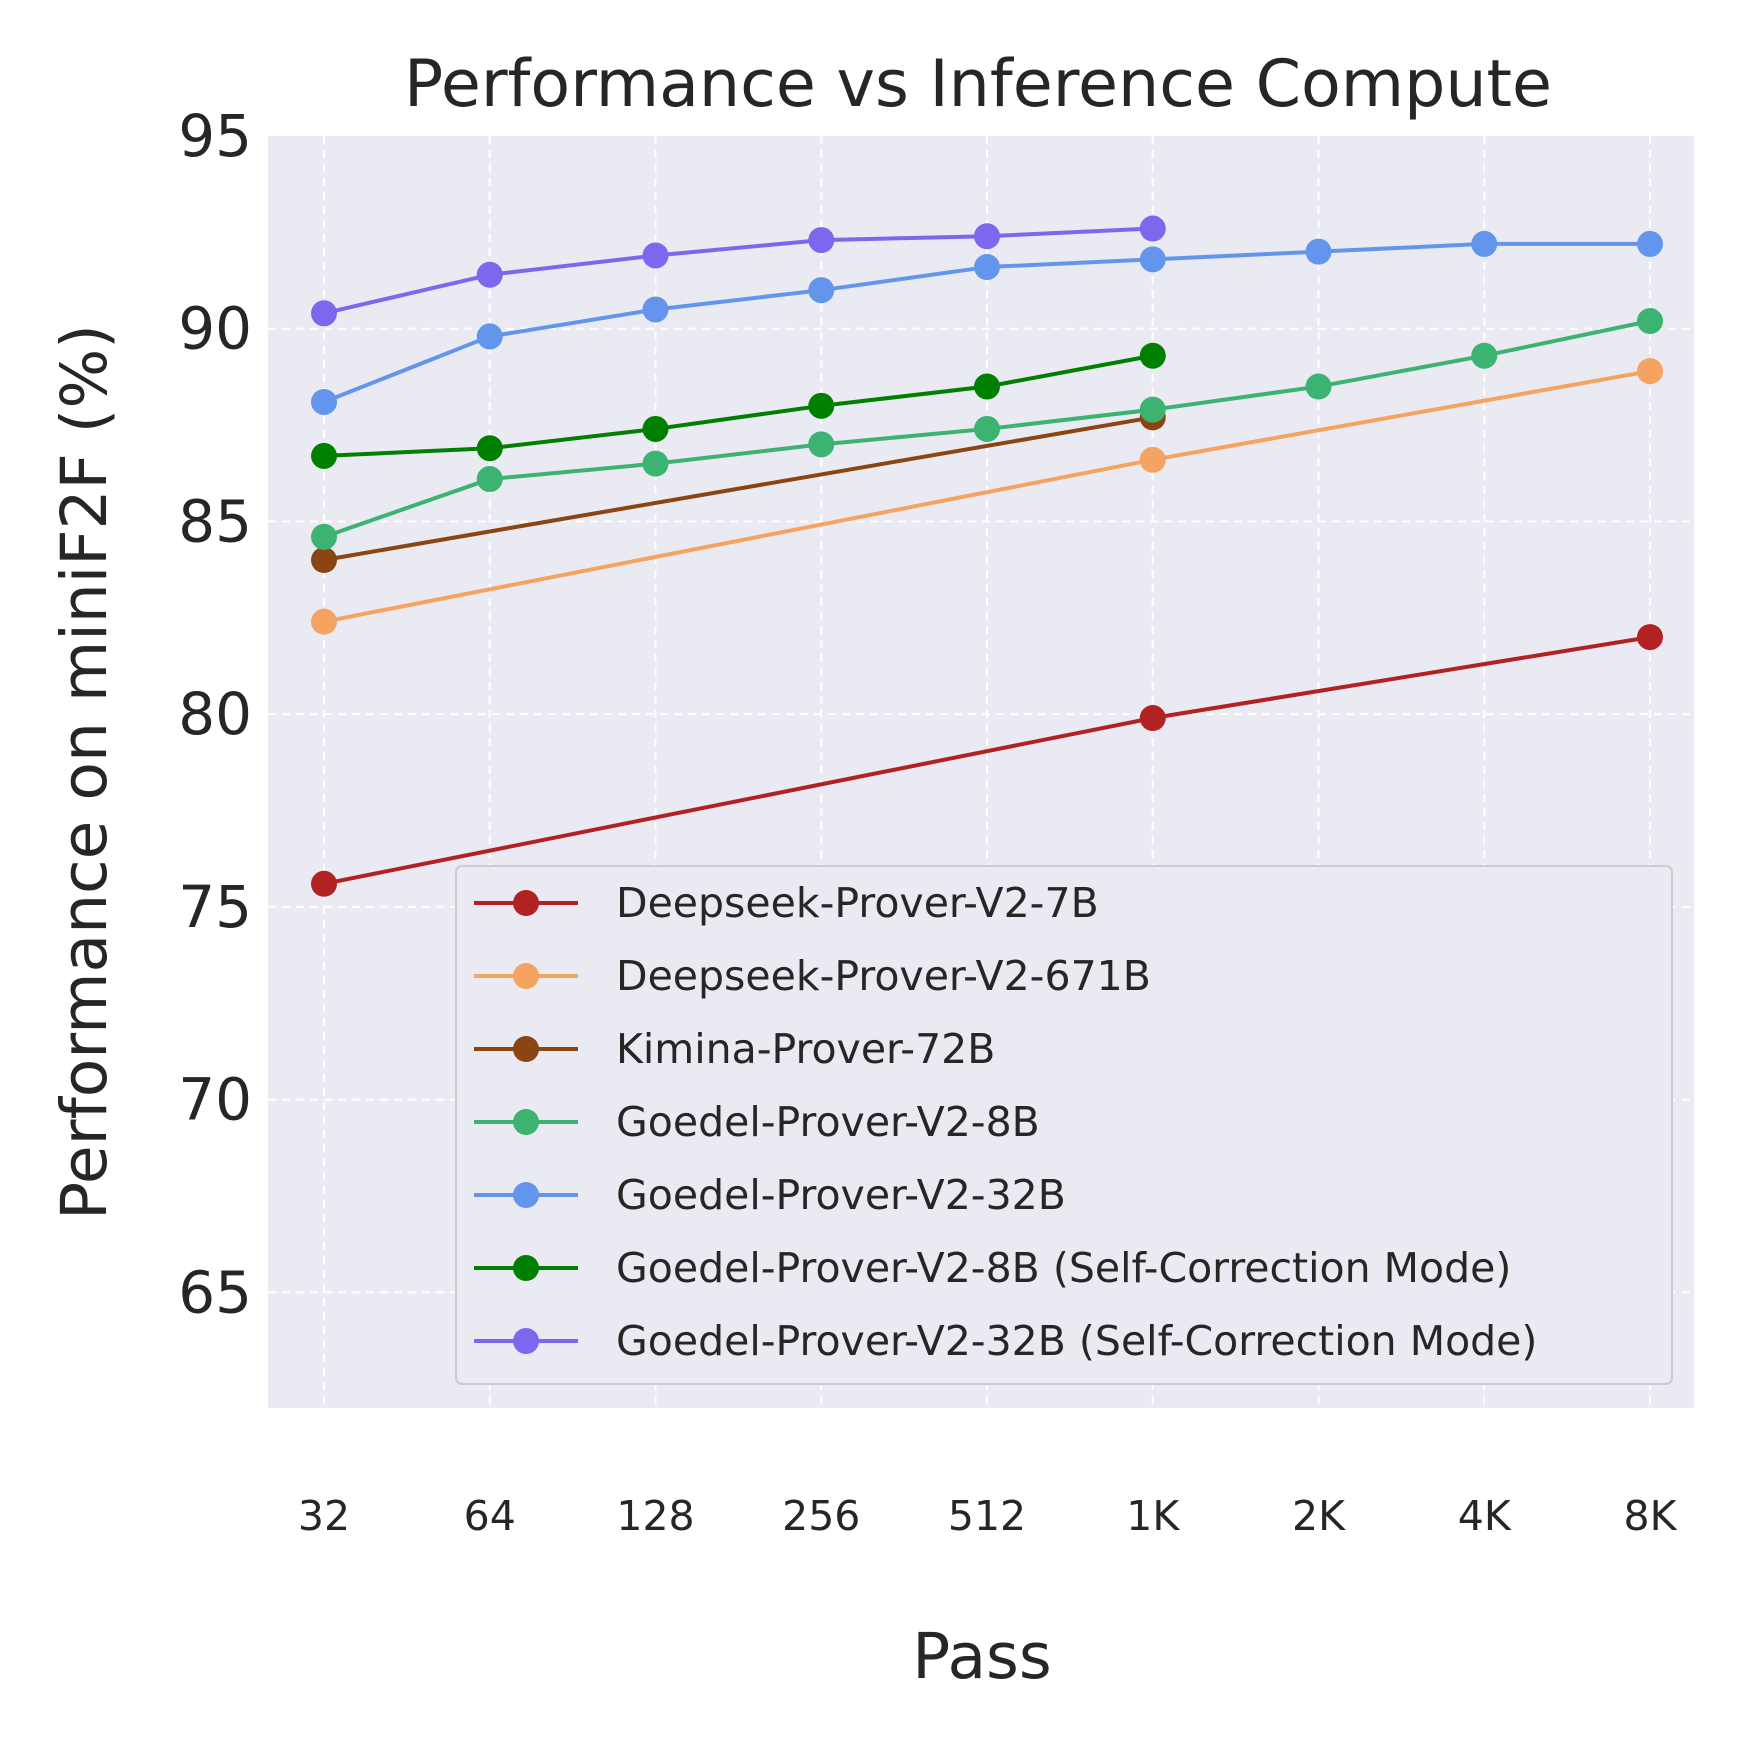  Describe the element at coordinates (978, 84) in the screenshot. I see `chart-title: Performance vs Inference Compute` at that location.